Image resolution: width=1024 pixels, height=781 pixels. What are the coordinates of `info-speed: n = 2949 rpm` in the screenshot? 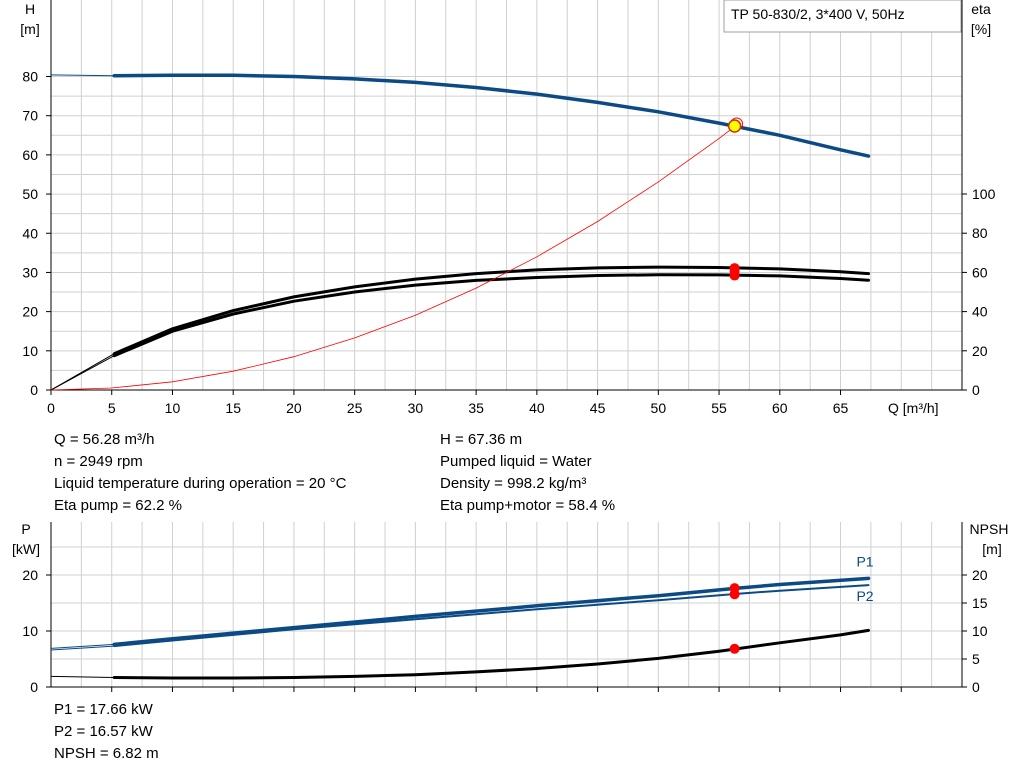 It's located at (98, 461).